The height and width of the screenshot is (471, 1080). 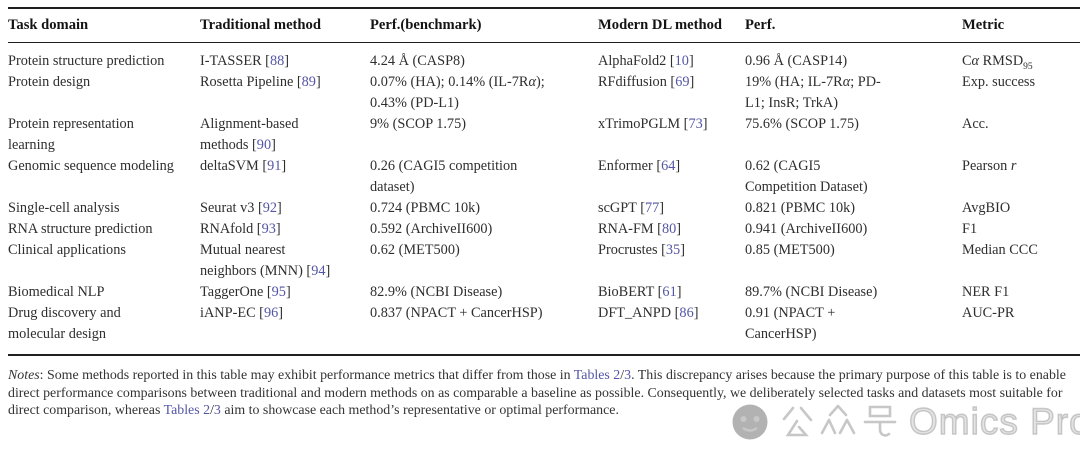 What do you see at coordinates (285, 208) in the screenshot?
I see `cell-traditional: Seurat v3 [92]` at bounding box center [285, 208].